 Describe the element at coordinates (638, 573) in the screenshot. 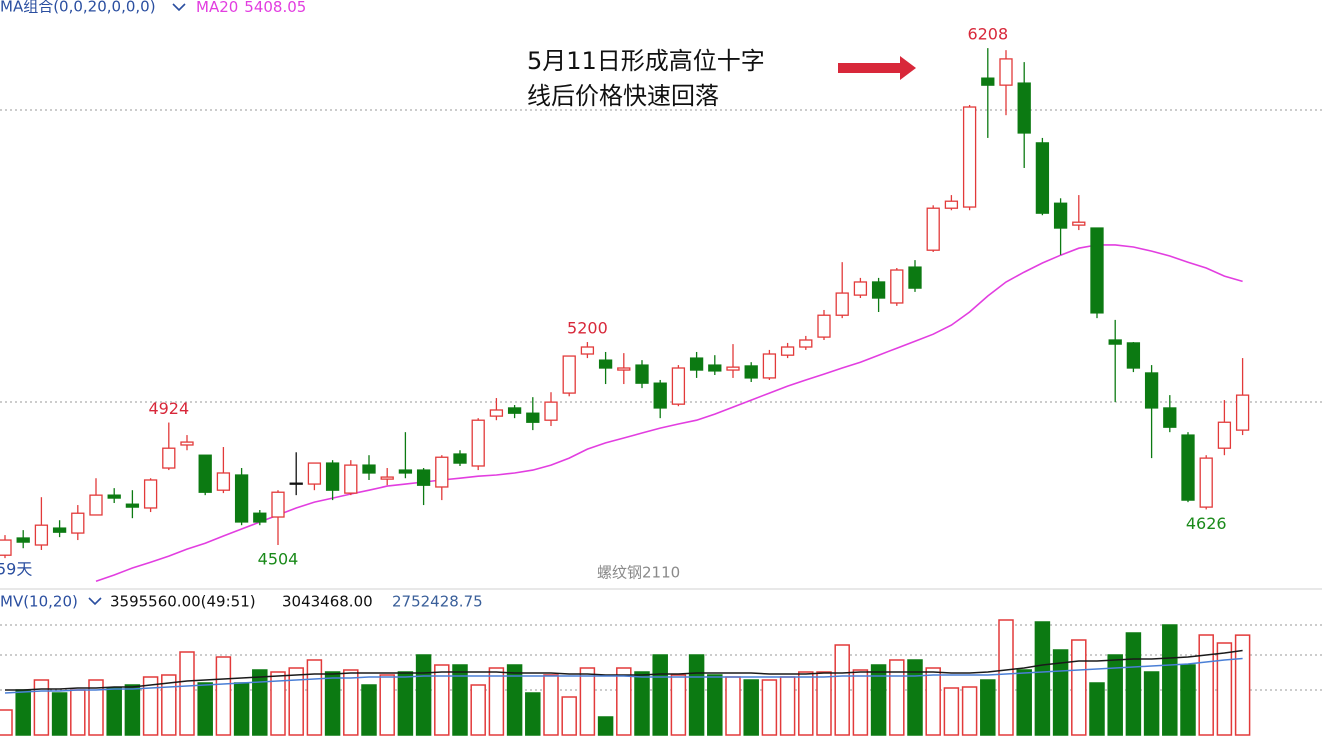

I see `watermark: 螺纹钢2110` at that location.